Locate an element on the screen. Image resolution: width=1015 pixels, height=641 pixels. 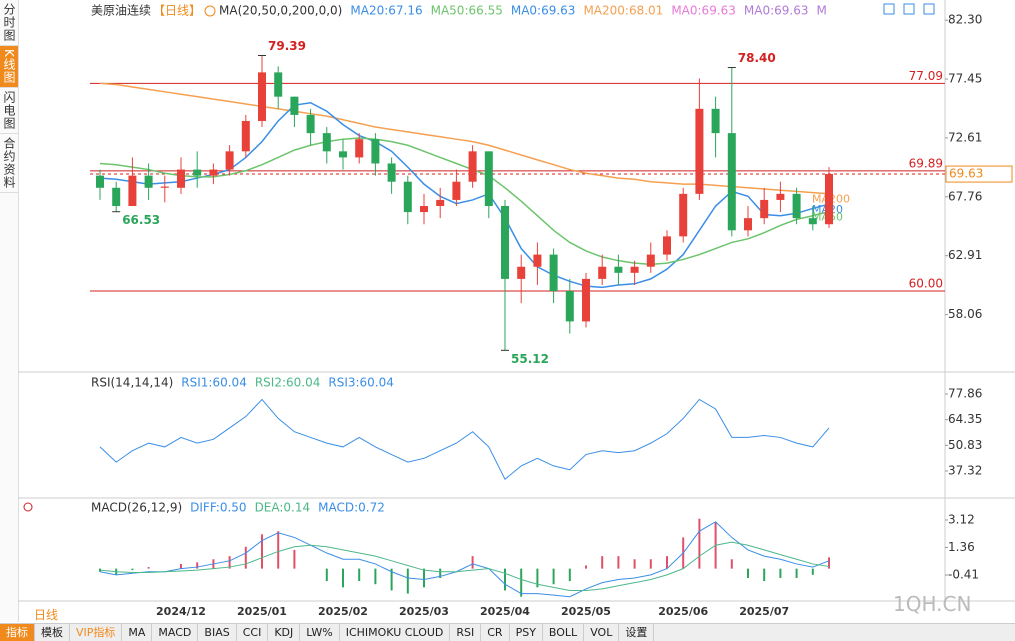
sidebar-tab: 分时图 is located at coordinates (9, 23).